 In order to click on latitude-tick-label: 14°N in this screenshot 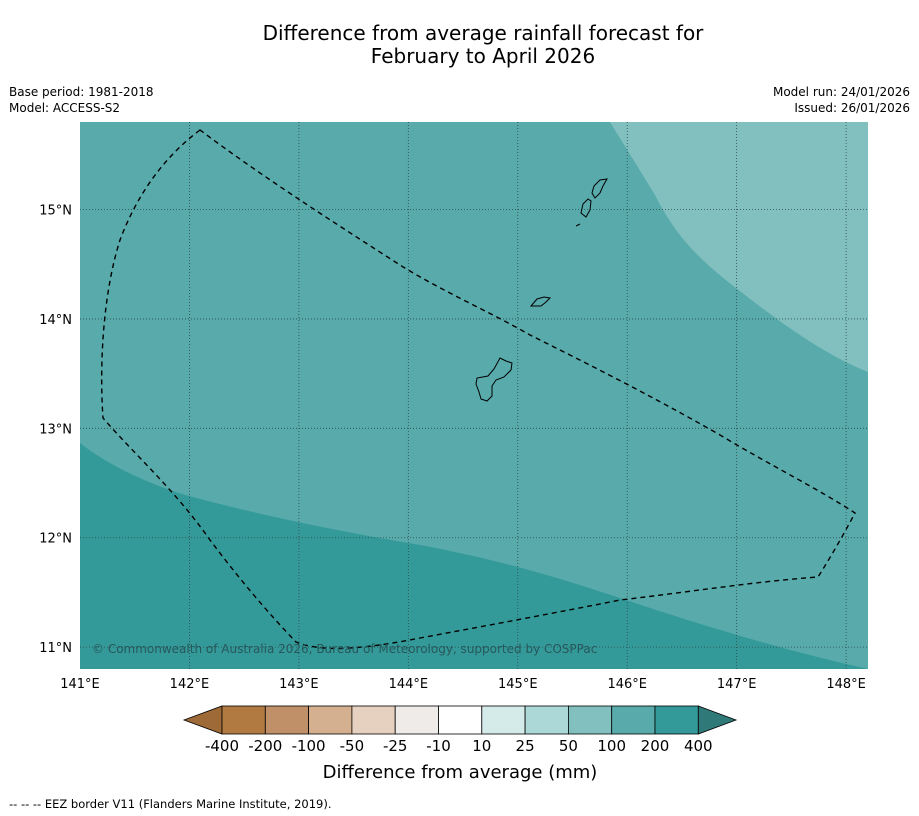, I will do `click(55, 320)`.